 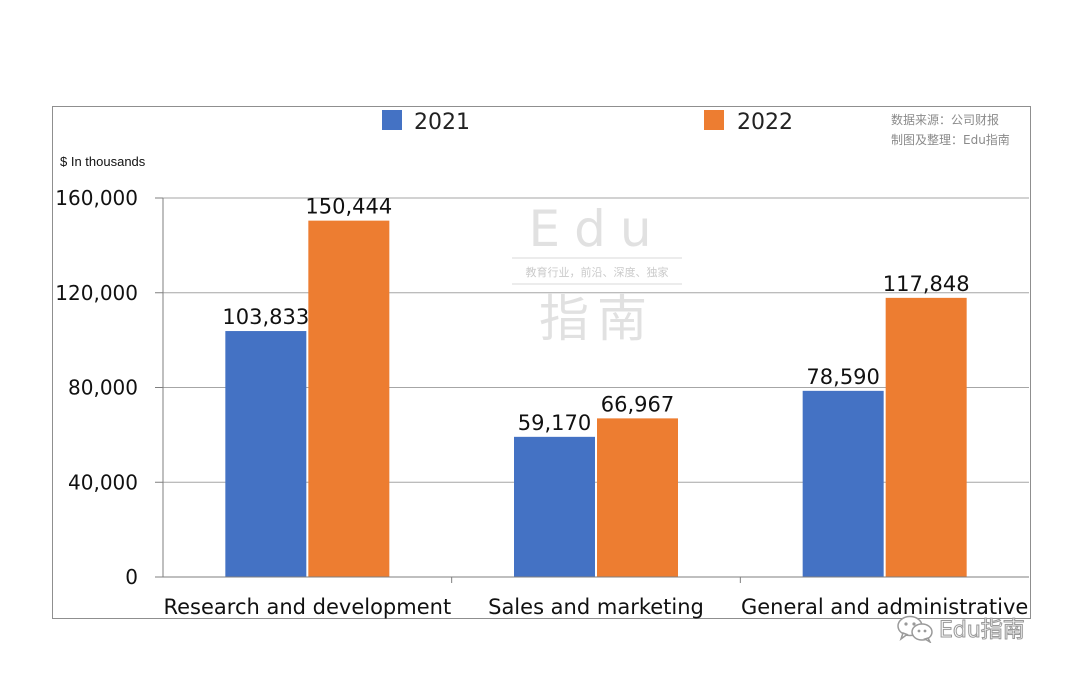 I want to click on source-line-1: 数据来源：公司财报, so click(x=945, y=119).